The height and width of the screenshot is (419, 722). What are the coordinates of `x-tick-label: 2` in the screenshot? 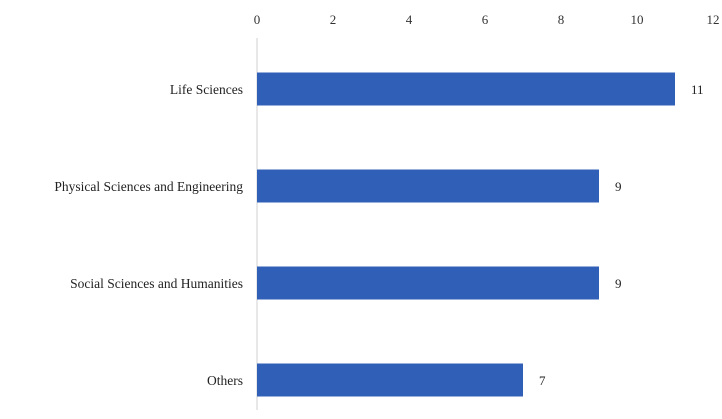 It's located at (333, 19).